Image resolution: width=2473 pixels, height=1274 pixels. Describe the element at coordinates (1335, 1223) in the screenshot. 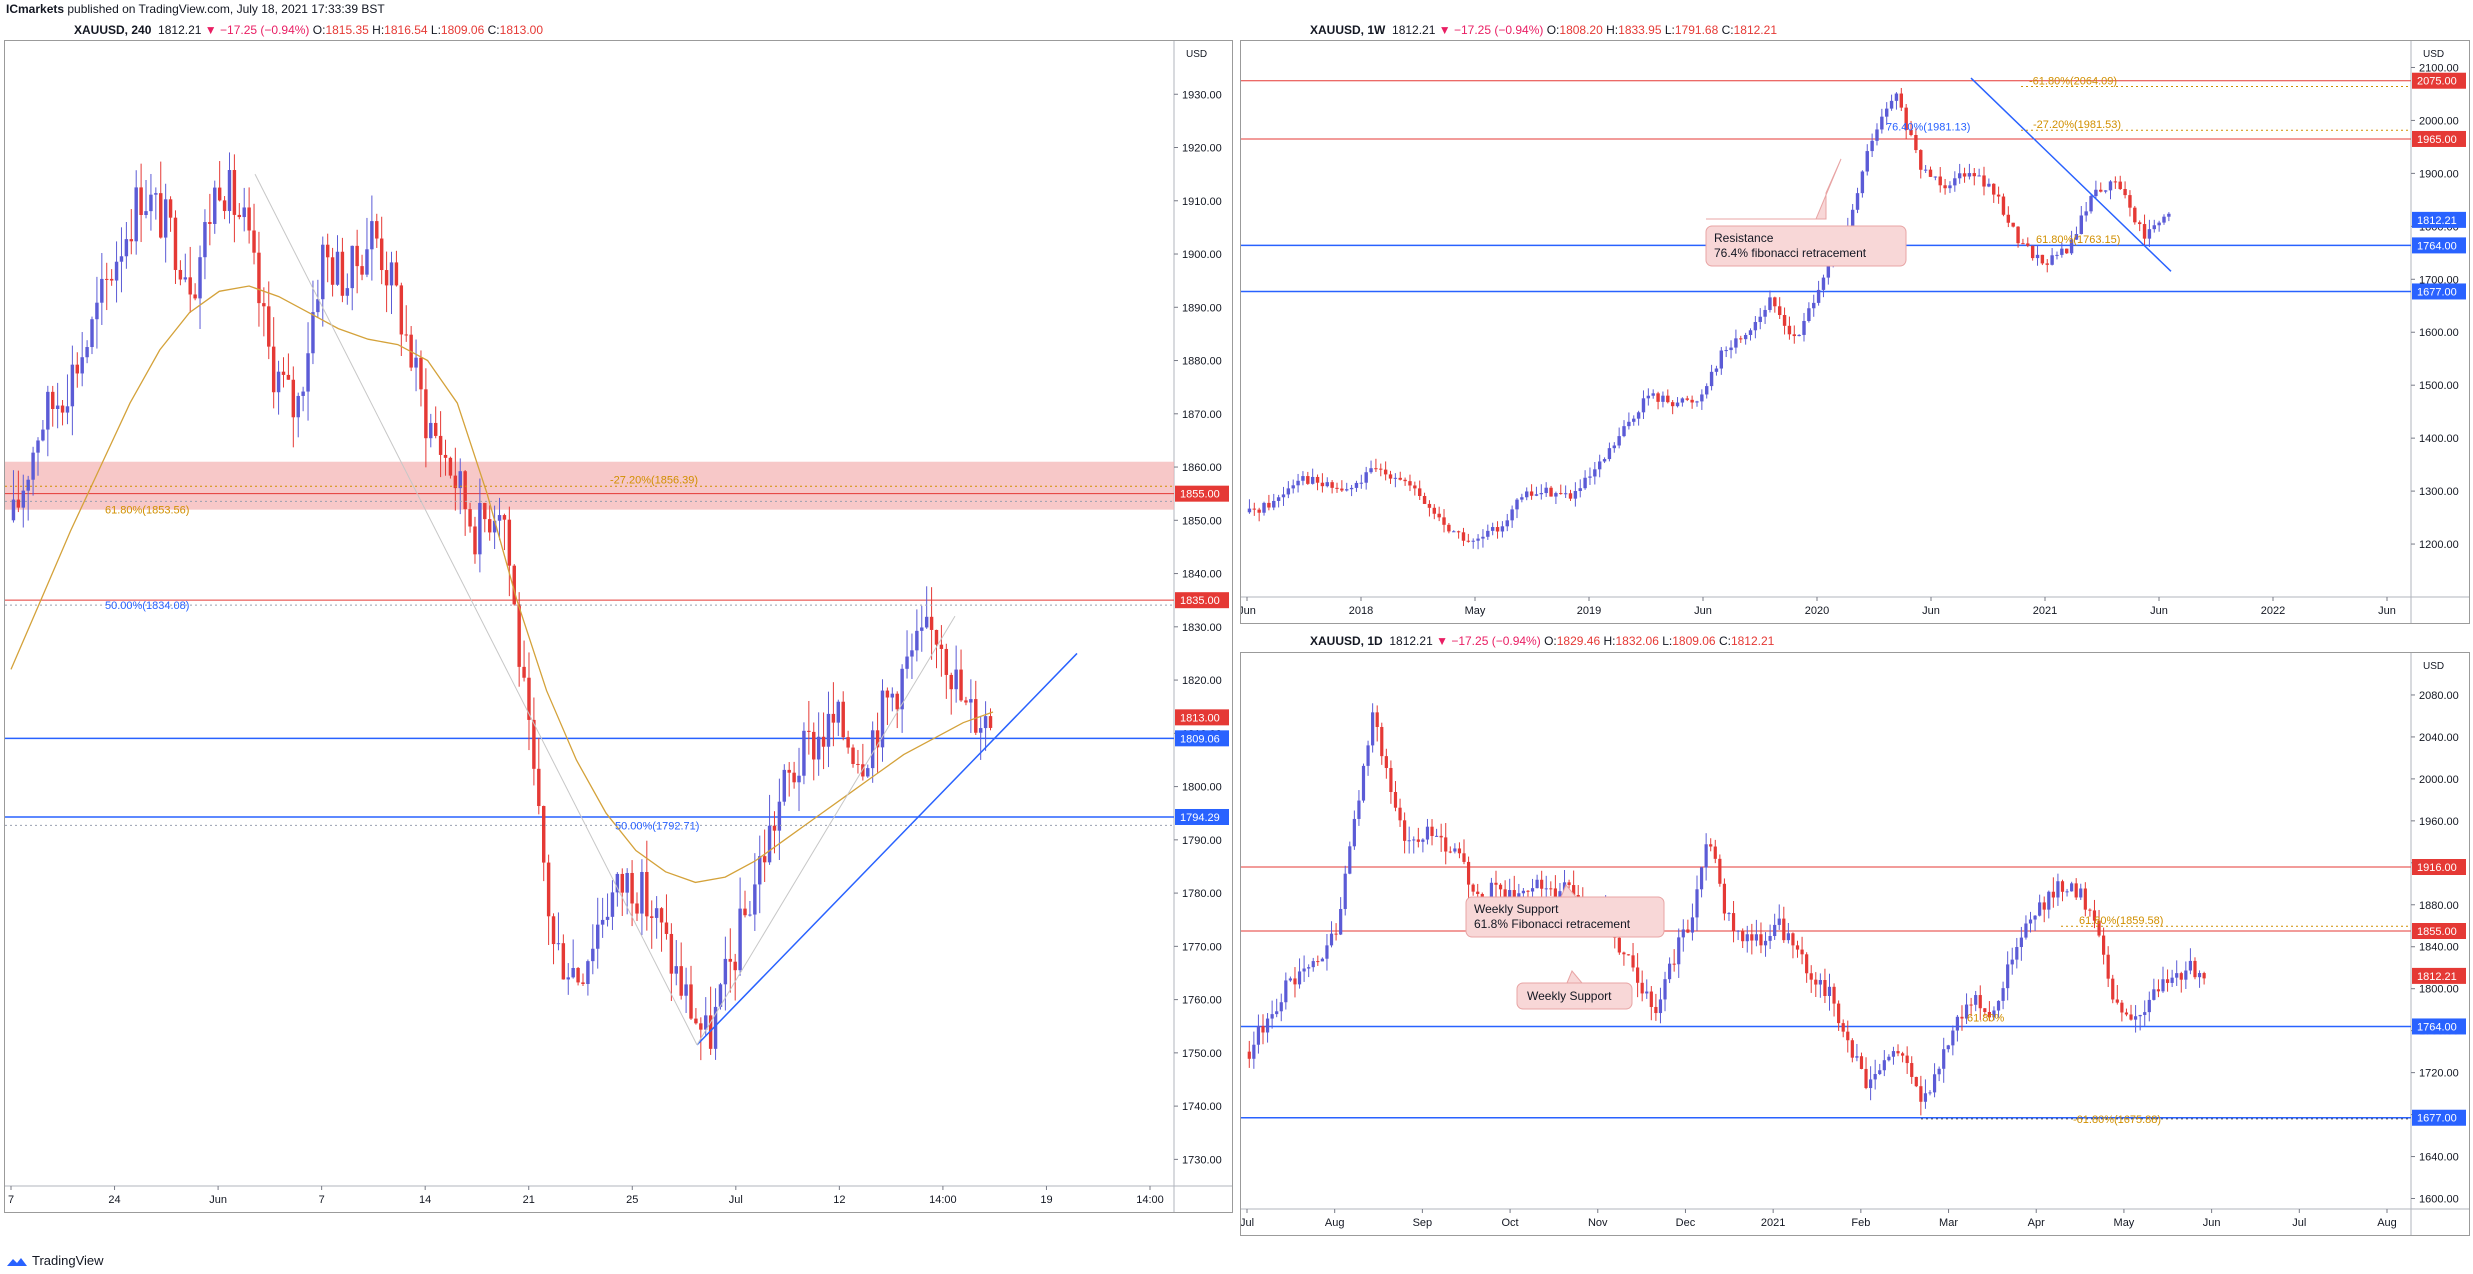

I see `x-tick-label: Aug` at that location.